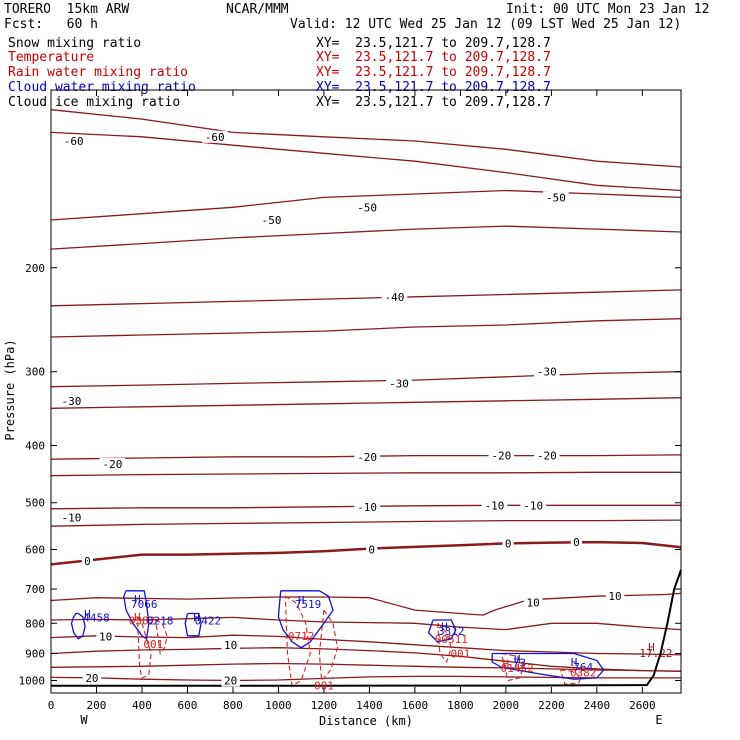 This screenshot has width=740, height=740. I want to click on legend-temperature-xy: XY= 23.5,121.7 to 209.7,128.7, so click(433, 57).